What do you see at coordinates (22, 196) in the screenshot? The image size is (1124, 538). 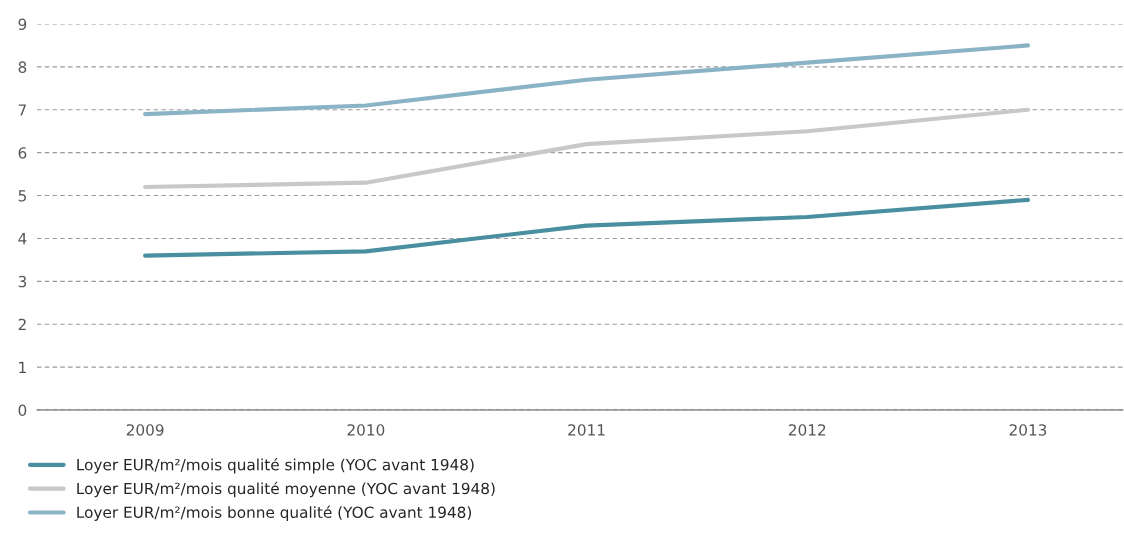 I see `y-tick-label: 5` at bounding box center [22, 196].